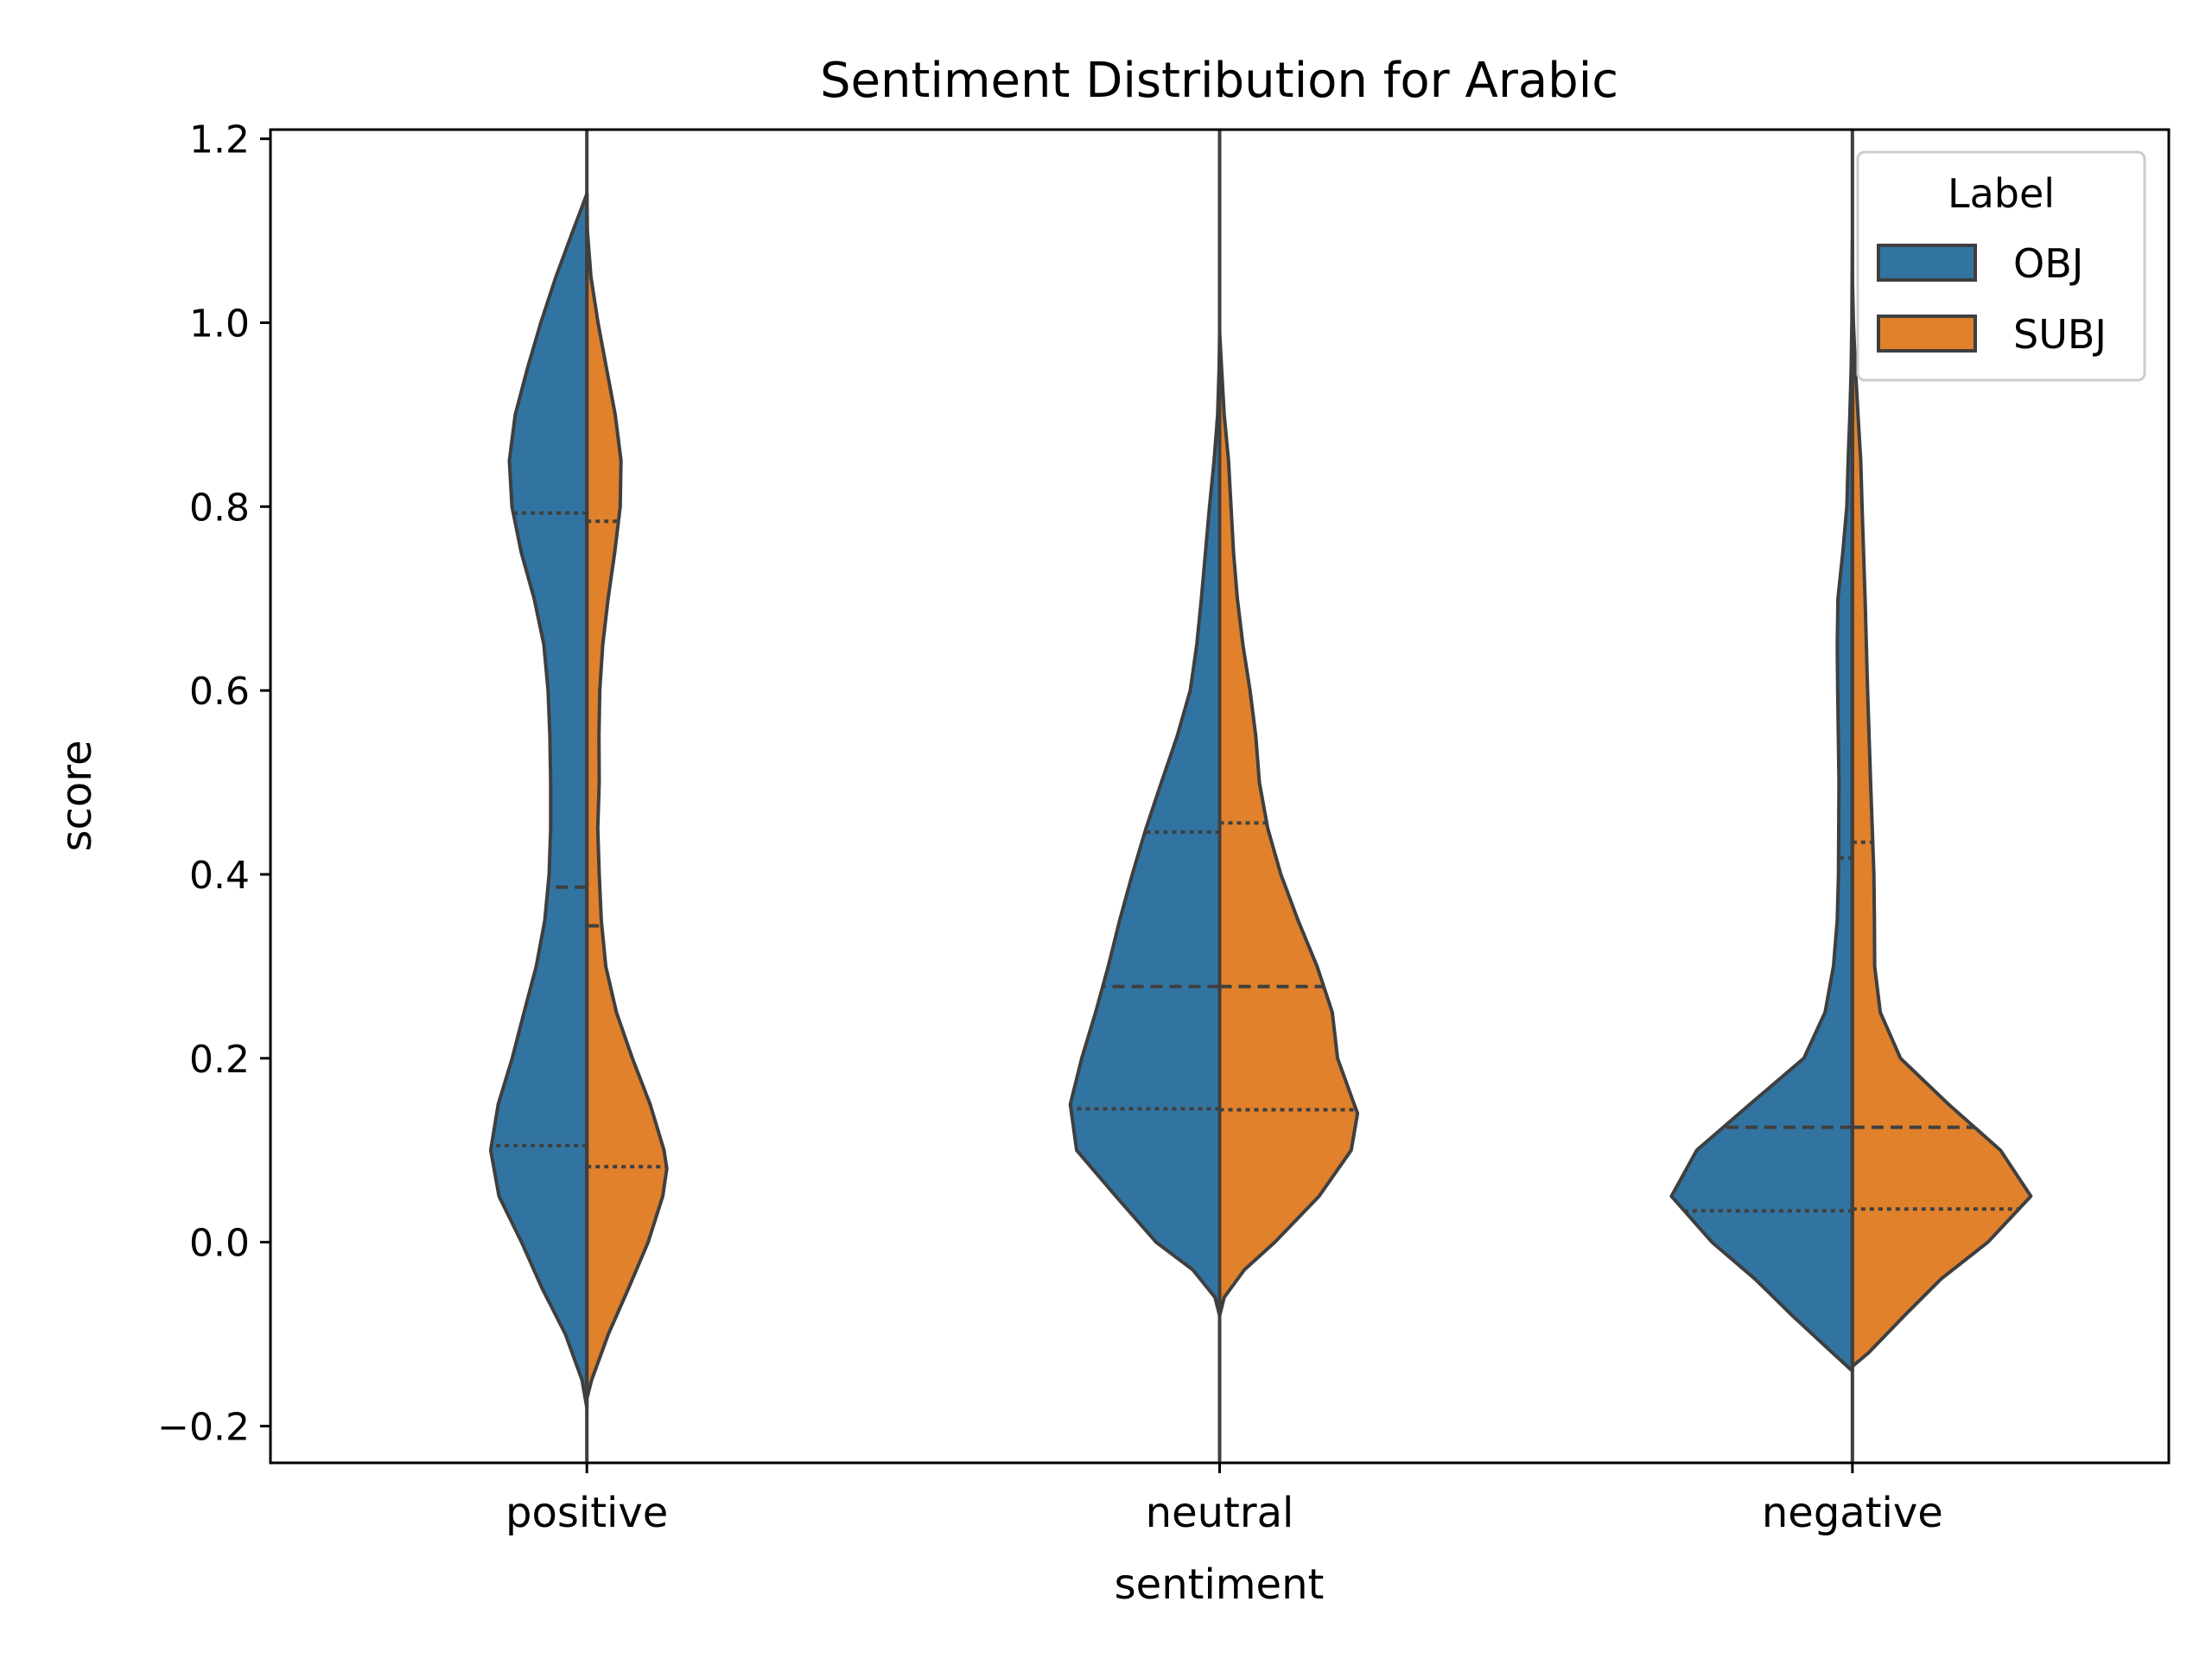 The width and height of the screenshot is (2212, 1659). I want to click on x-tick-label-negative: negative, so click(1852, 1513).